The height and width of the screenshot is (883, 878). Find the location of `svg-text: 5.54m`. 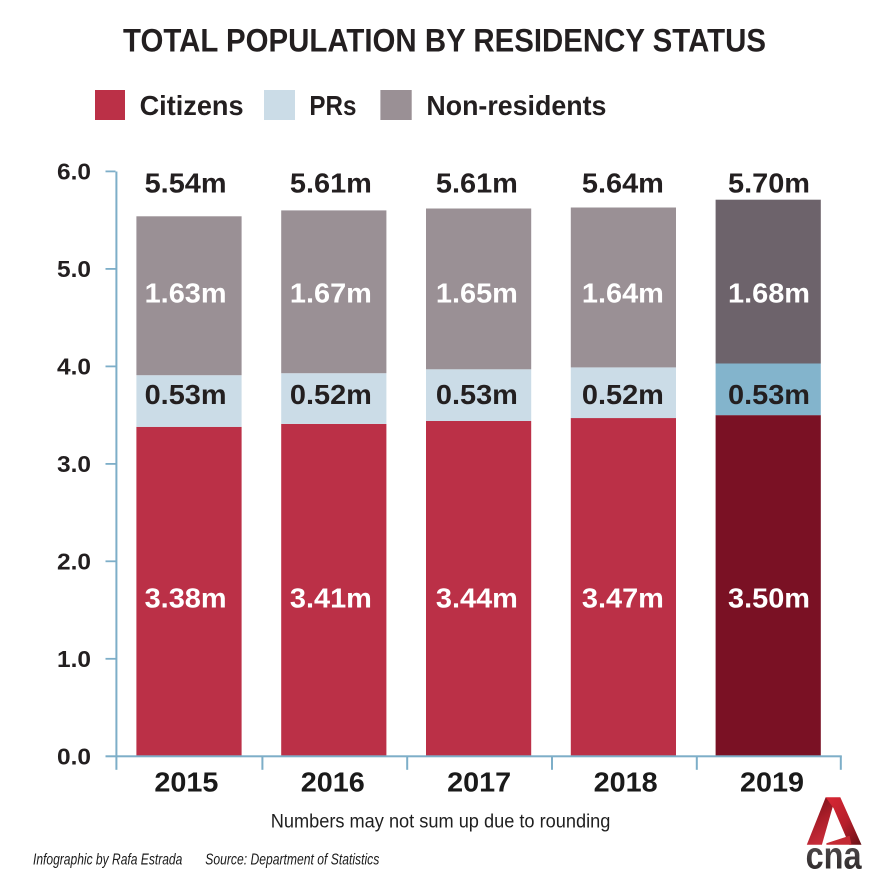

svg-text: 5.54m is located at coordinates (186, 183).